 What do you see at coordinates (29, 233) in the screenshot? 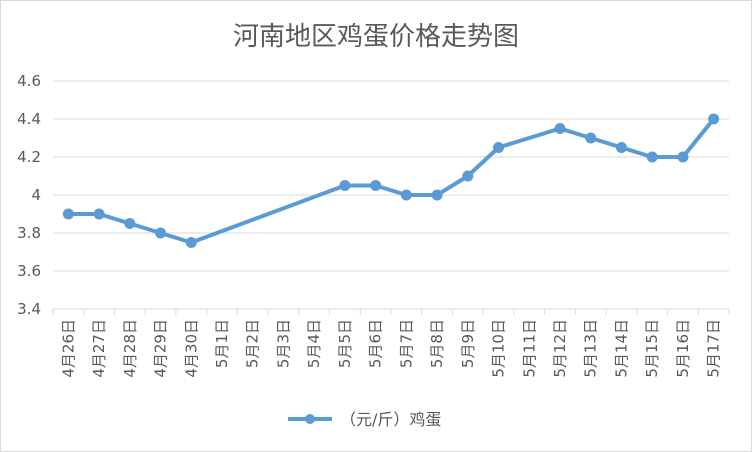
I see `y-tick-label: 3.8` at bounding box center [29, 233].